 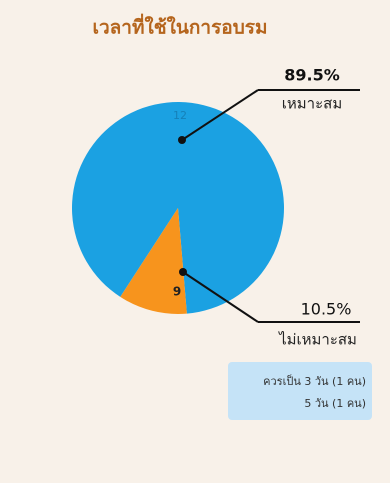 I want to click on clock-label: 9, so click(x=177, y=292).